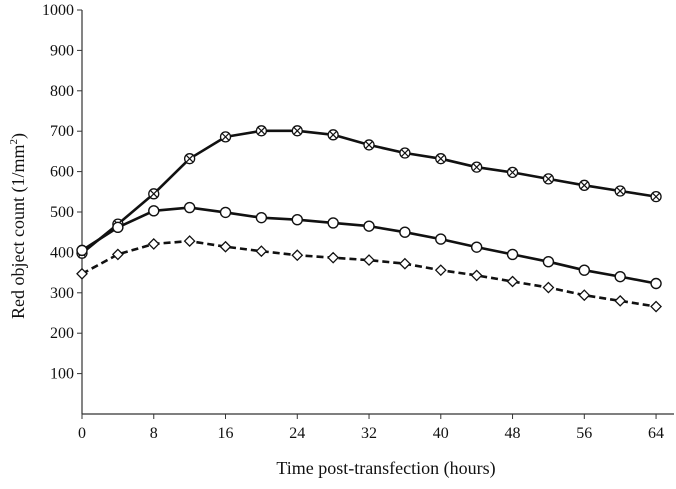  I want to click on x-tick-label: 0, so click(82, 433).